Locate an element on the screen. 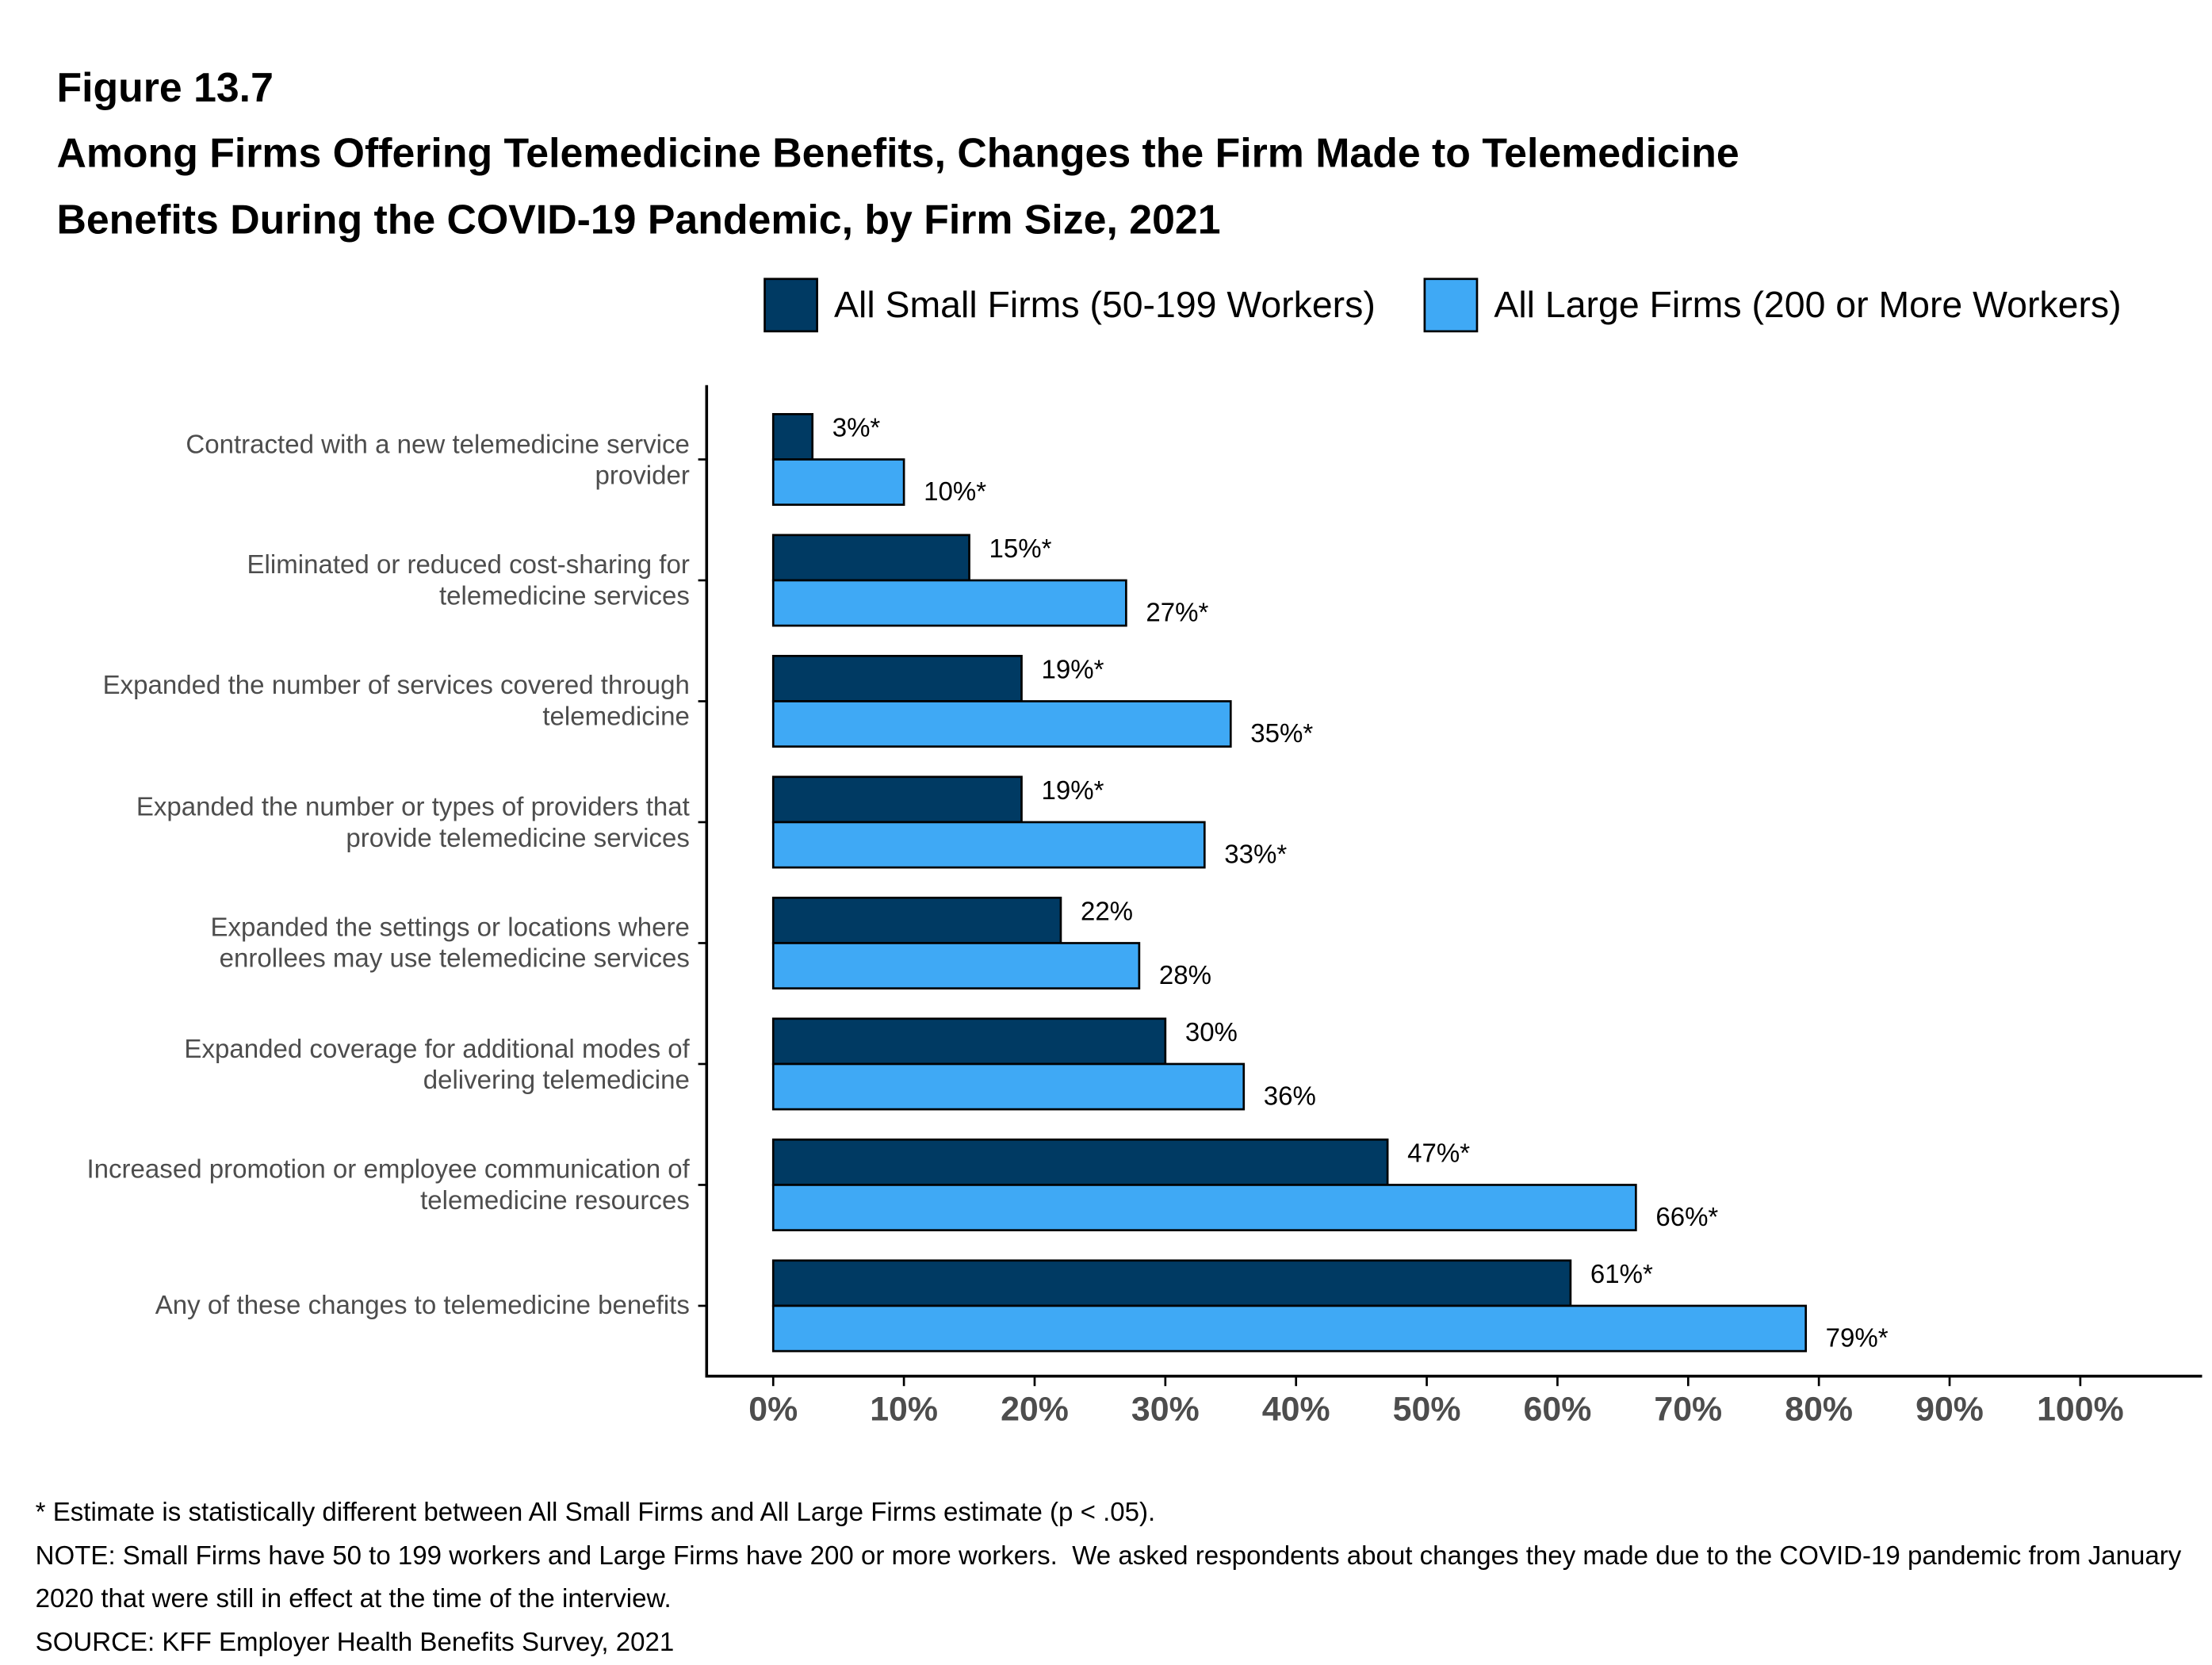 This screenshot has height=1665, width=2212. value-label: 36% is located at coordinates (1290, 1096).